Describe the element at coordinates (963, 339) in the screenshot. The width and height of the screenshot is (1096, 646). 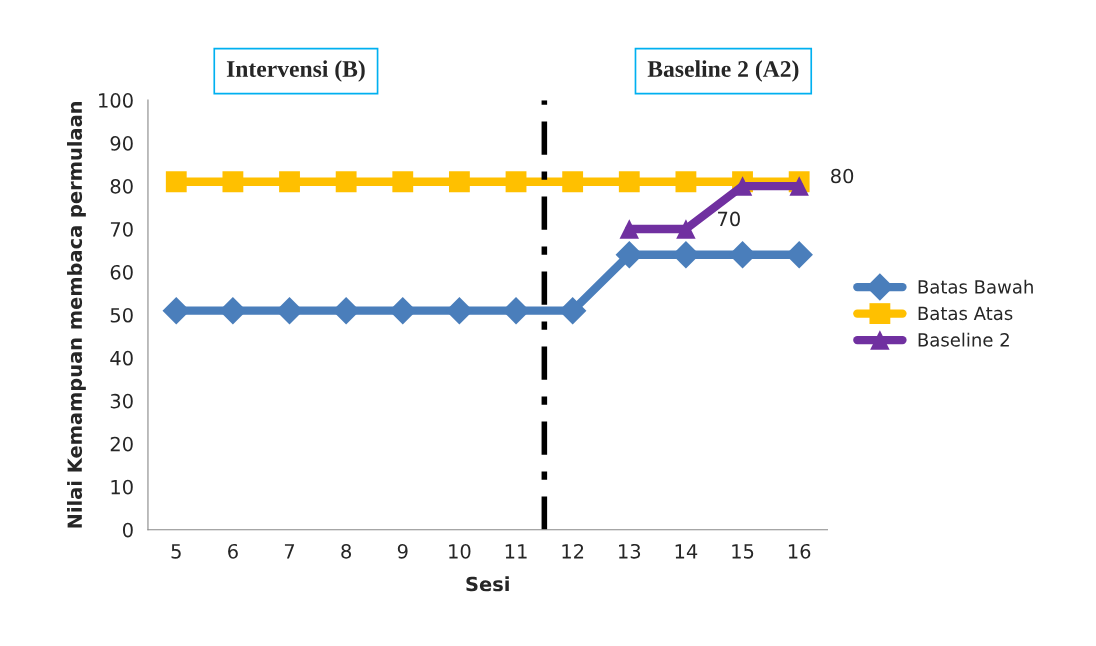
I see `legend-label: Baseline 2` at that location.